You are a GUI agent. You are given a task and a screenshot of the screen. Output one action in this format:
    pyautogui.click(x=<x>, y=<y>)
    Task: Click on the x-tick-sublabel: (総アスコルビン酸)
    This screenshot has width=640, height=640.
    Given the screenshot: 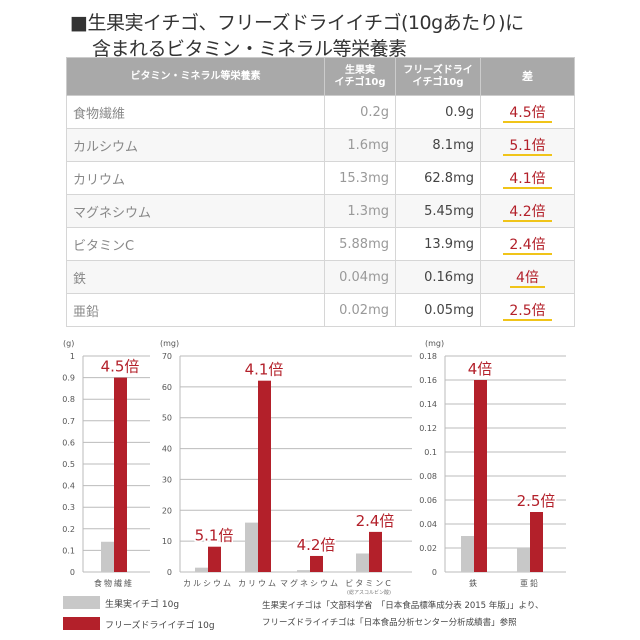 What is the action you would take?
    pyautogui.click(x=369, y=592)
    